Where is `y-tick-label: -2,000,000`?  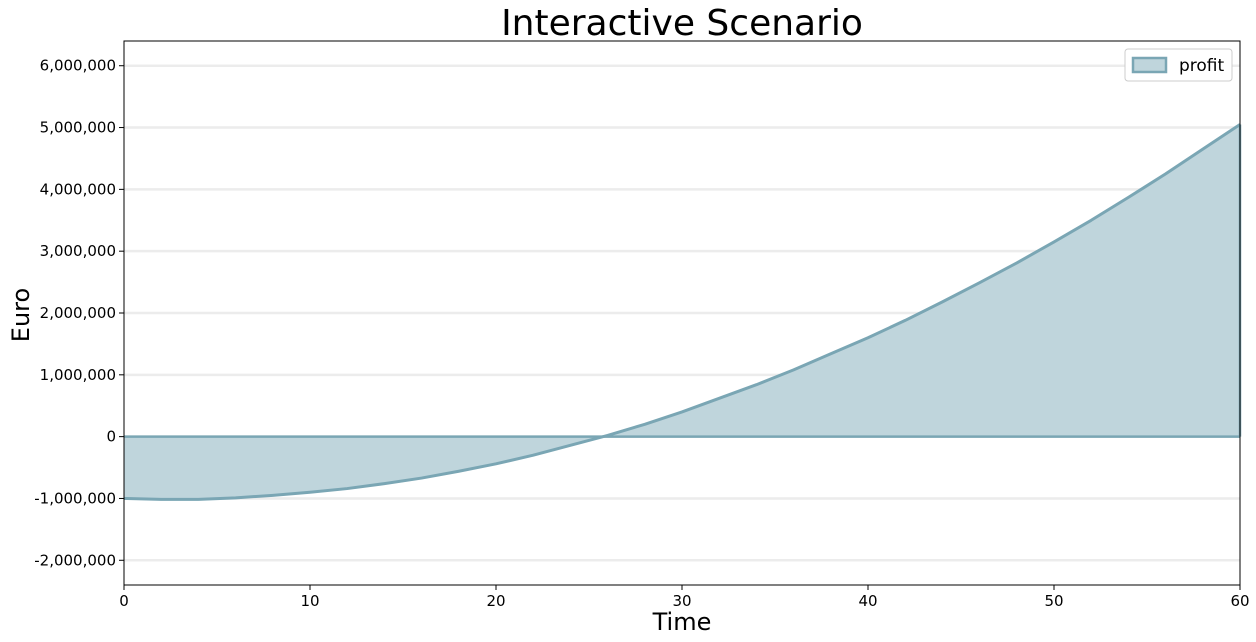
y-tick-label: -2,000,000 is located at coordinates (75, 560).